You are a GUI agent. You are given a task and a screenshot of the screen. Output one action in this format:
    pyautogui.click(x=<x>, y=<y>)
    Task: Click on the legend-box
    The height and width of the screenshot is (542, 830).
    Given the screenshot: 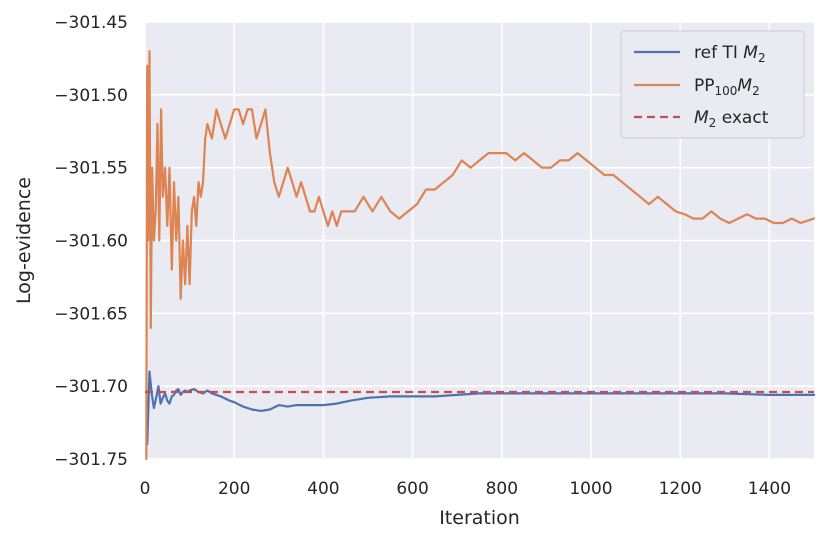 What is the action you would take?
    pyautogui.click(x=712, y=84)
    